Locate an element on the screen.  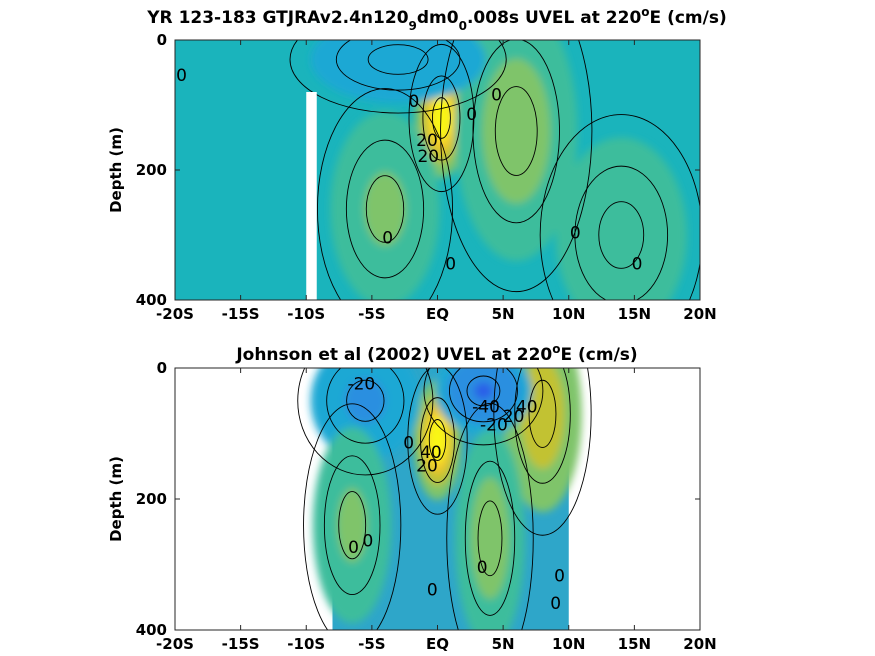
bottom-y-tick-label: 200 is located at coordinates (151, 499).